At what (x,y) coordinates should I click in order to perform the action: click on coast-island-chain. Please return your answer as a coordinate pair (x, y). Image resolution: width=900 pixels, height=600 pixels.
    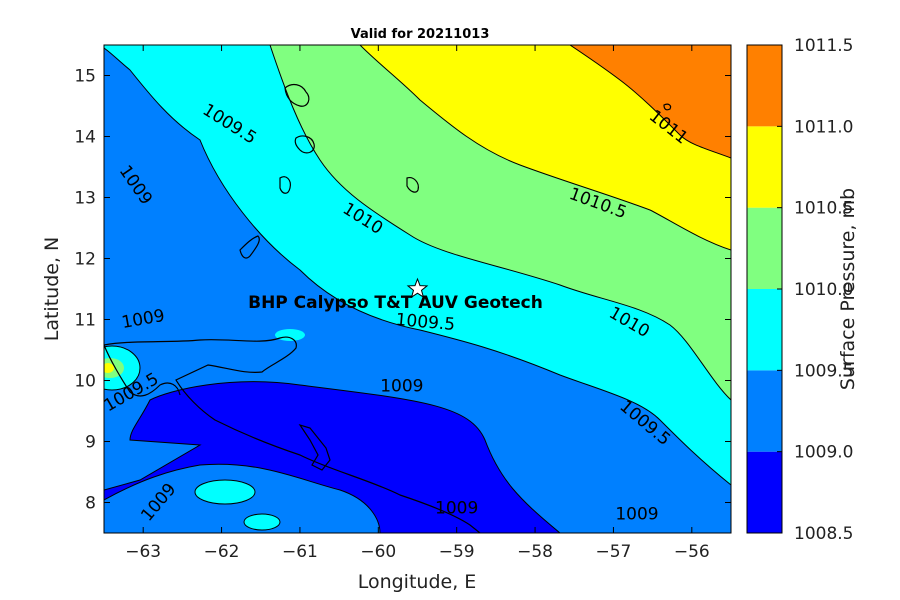
    Looking at the image, I should click on (249, 247).